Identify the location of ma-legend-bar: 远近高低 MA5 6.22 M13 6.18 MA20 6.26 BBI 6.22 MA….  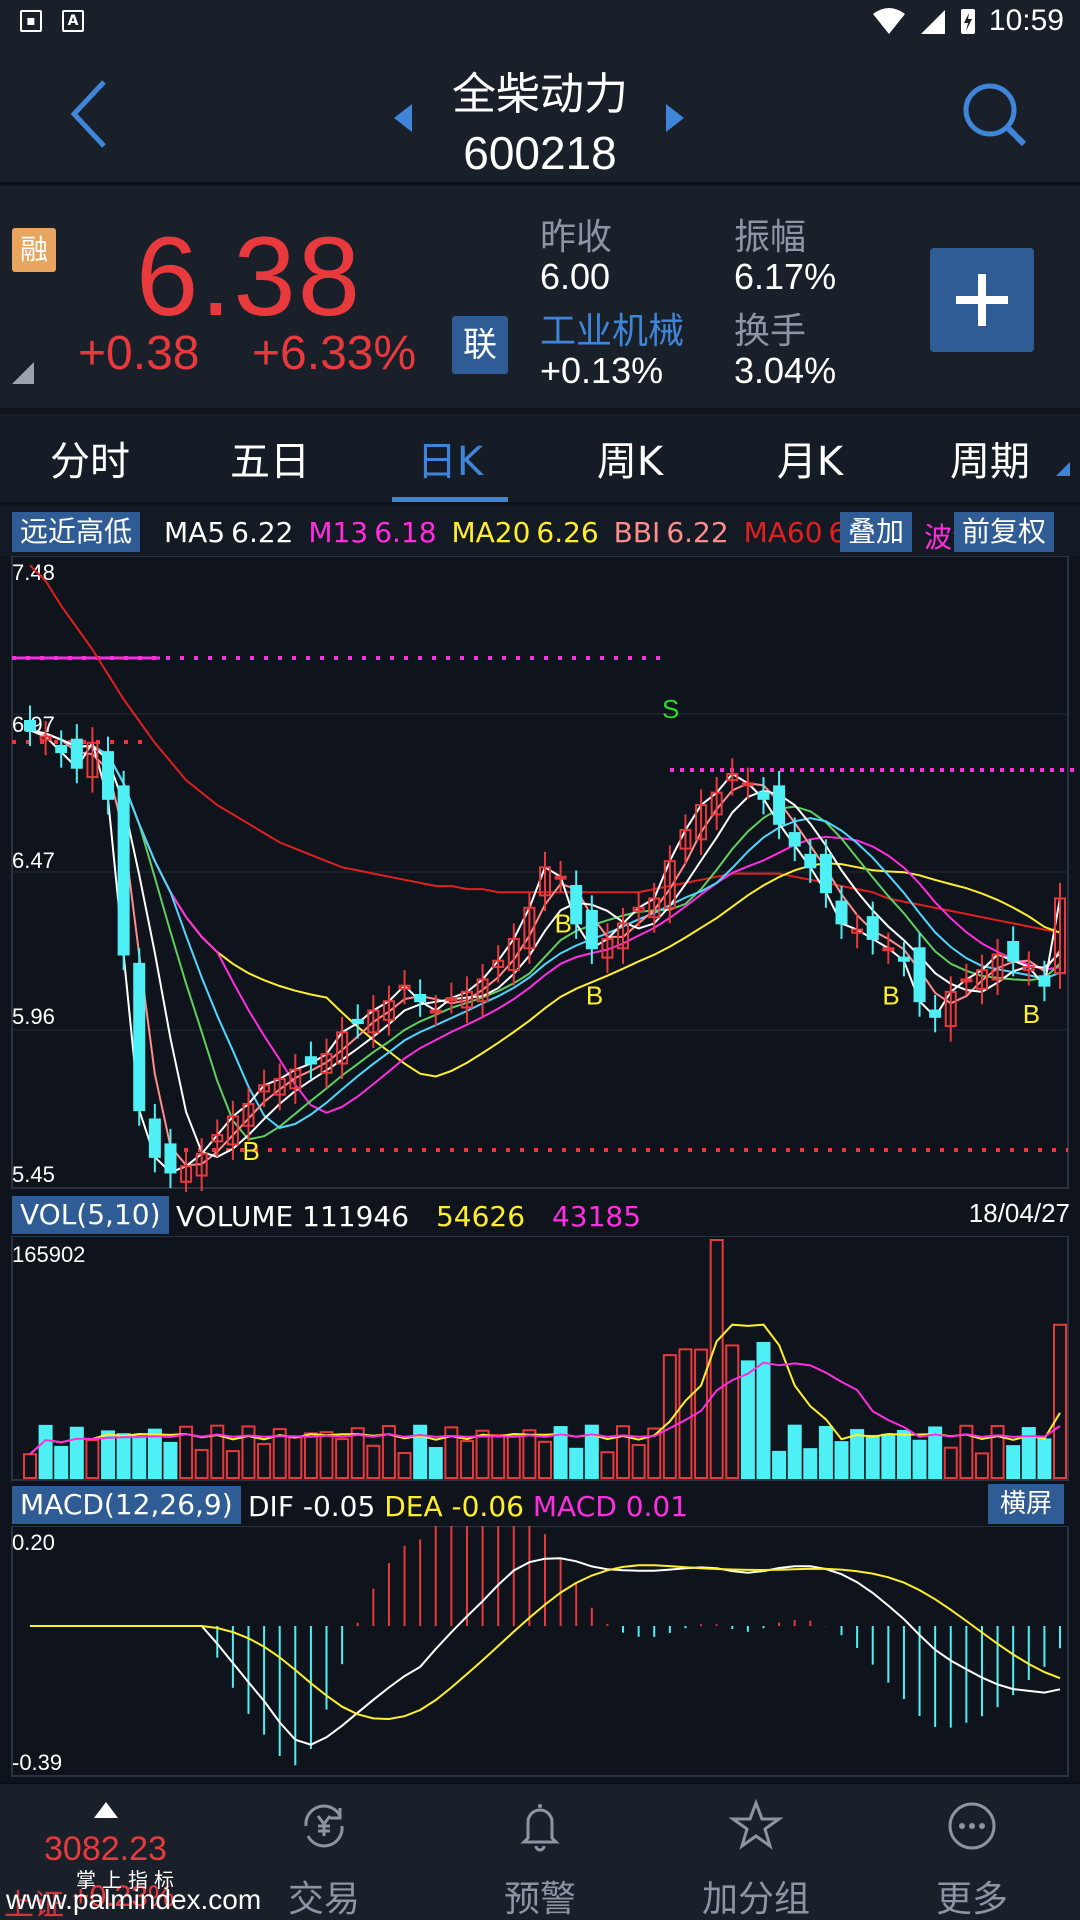
(540, 531).